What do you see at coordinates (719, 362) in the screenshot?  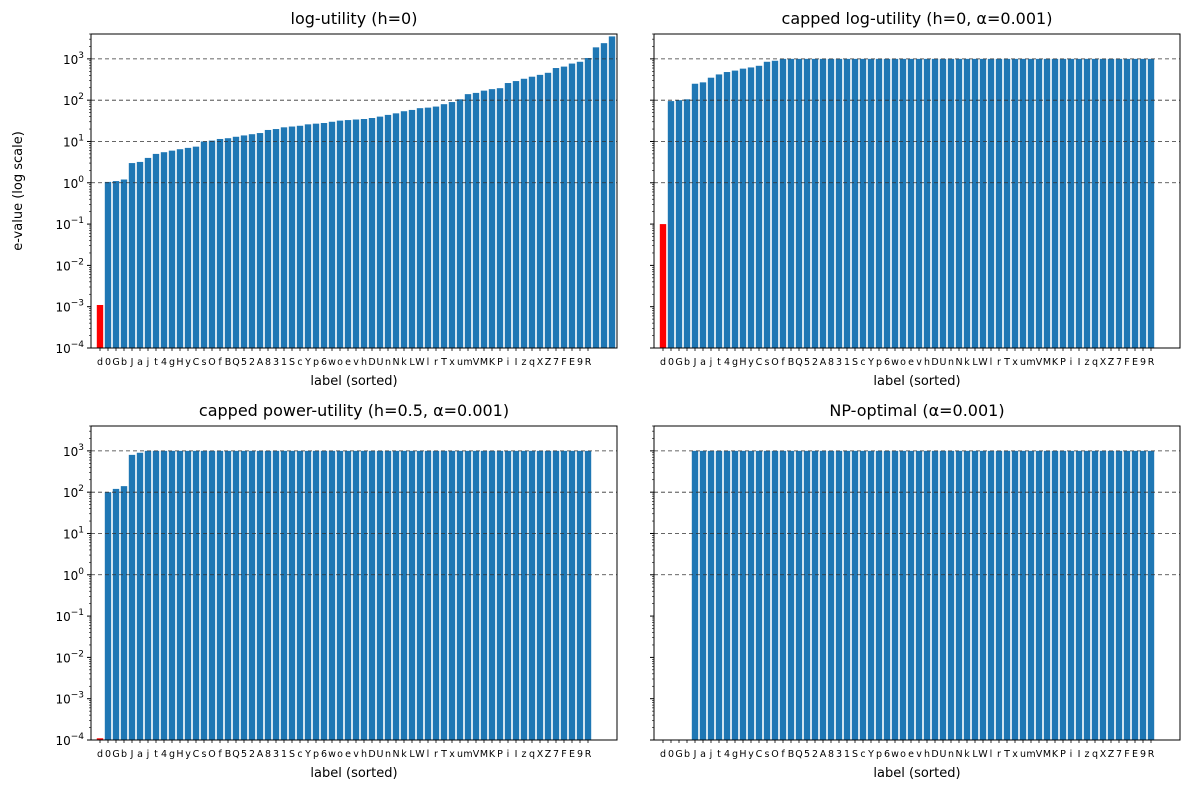 I see `xtick-label: t` at bounding box center [719, 362].